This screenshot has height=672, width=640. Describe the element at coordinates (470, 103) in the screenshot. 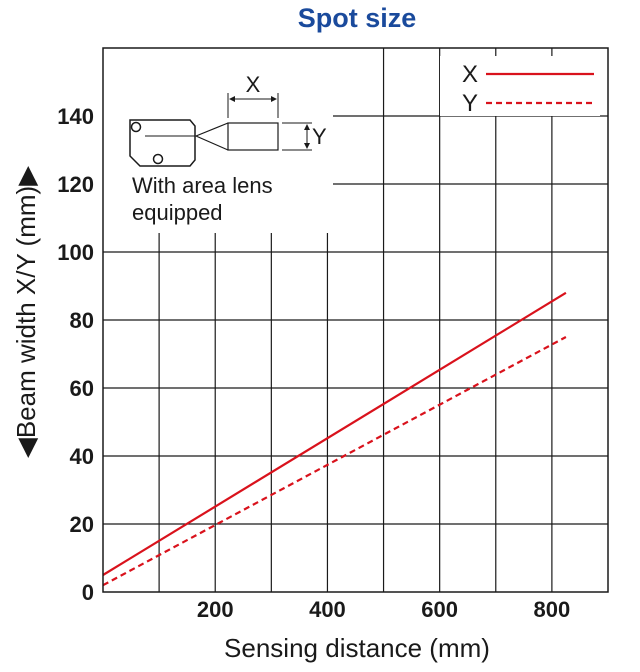

I see `legend-label-y: Y` at that location.